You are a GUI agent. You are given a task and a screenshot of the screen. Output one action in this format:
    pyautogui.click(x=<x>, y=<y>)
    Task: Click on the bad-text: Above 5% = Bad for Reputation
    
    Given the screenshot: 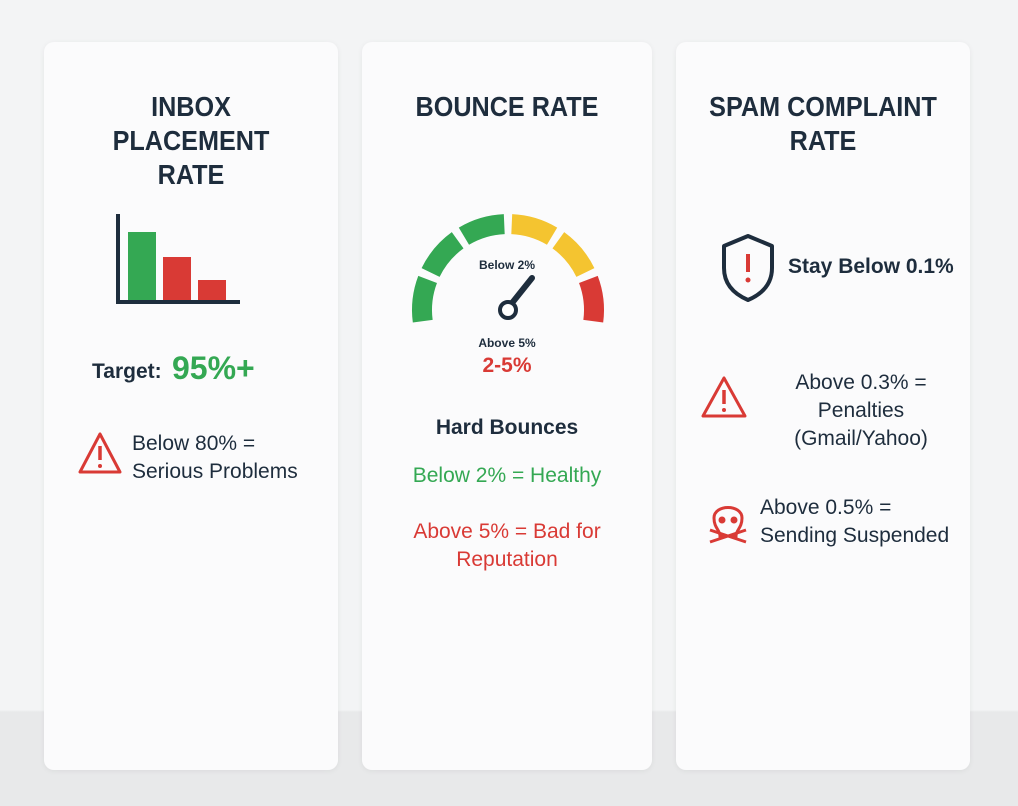 What is the action you would take?
    pyautogui.click(x=507, y=545)
    